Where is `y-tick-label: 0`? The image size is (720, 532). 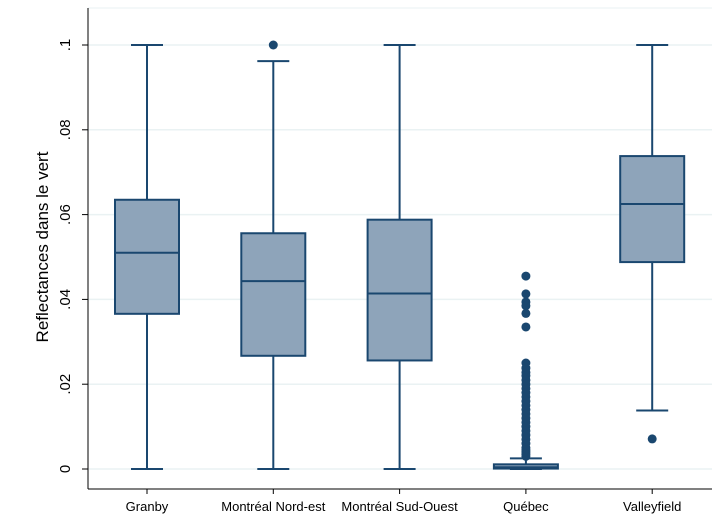 y-tick-label: 0 is located at coordinates (65, 469).